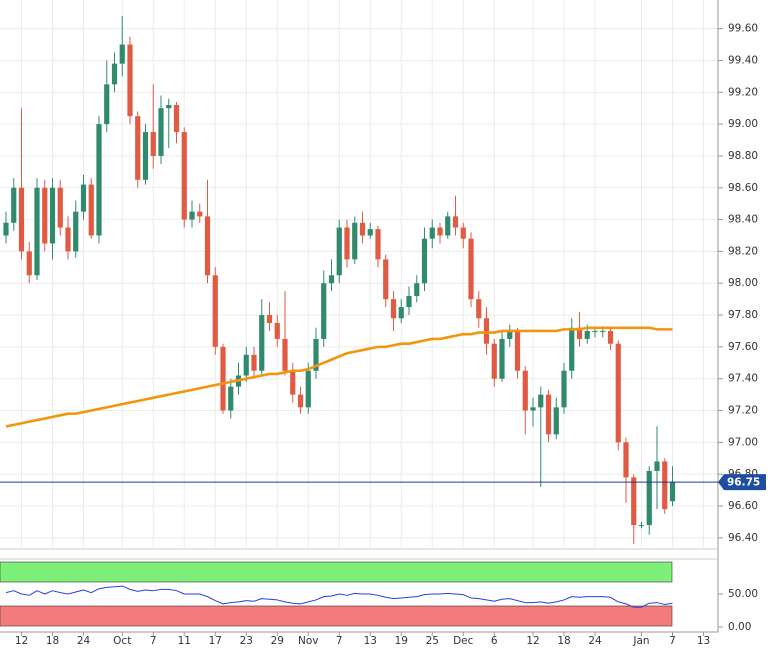 The height and width of the screenshot is (653, 768). I want to click on y-tick-label: 97.40, so click(743, 379).